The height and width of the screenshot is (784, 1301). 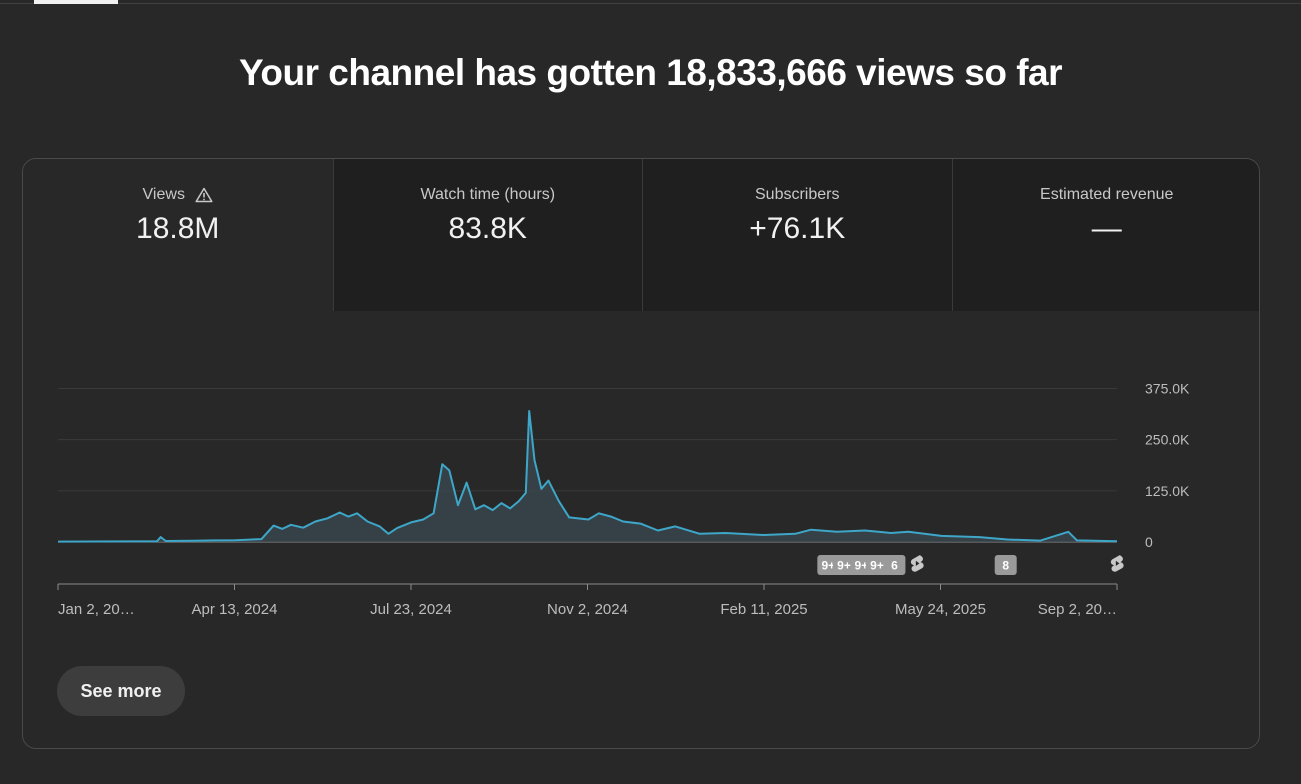 What do you see at coordinates (797, 194) in the screenshot?
I see `metric-label: Subscribers` at bounding box center [797, 194].